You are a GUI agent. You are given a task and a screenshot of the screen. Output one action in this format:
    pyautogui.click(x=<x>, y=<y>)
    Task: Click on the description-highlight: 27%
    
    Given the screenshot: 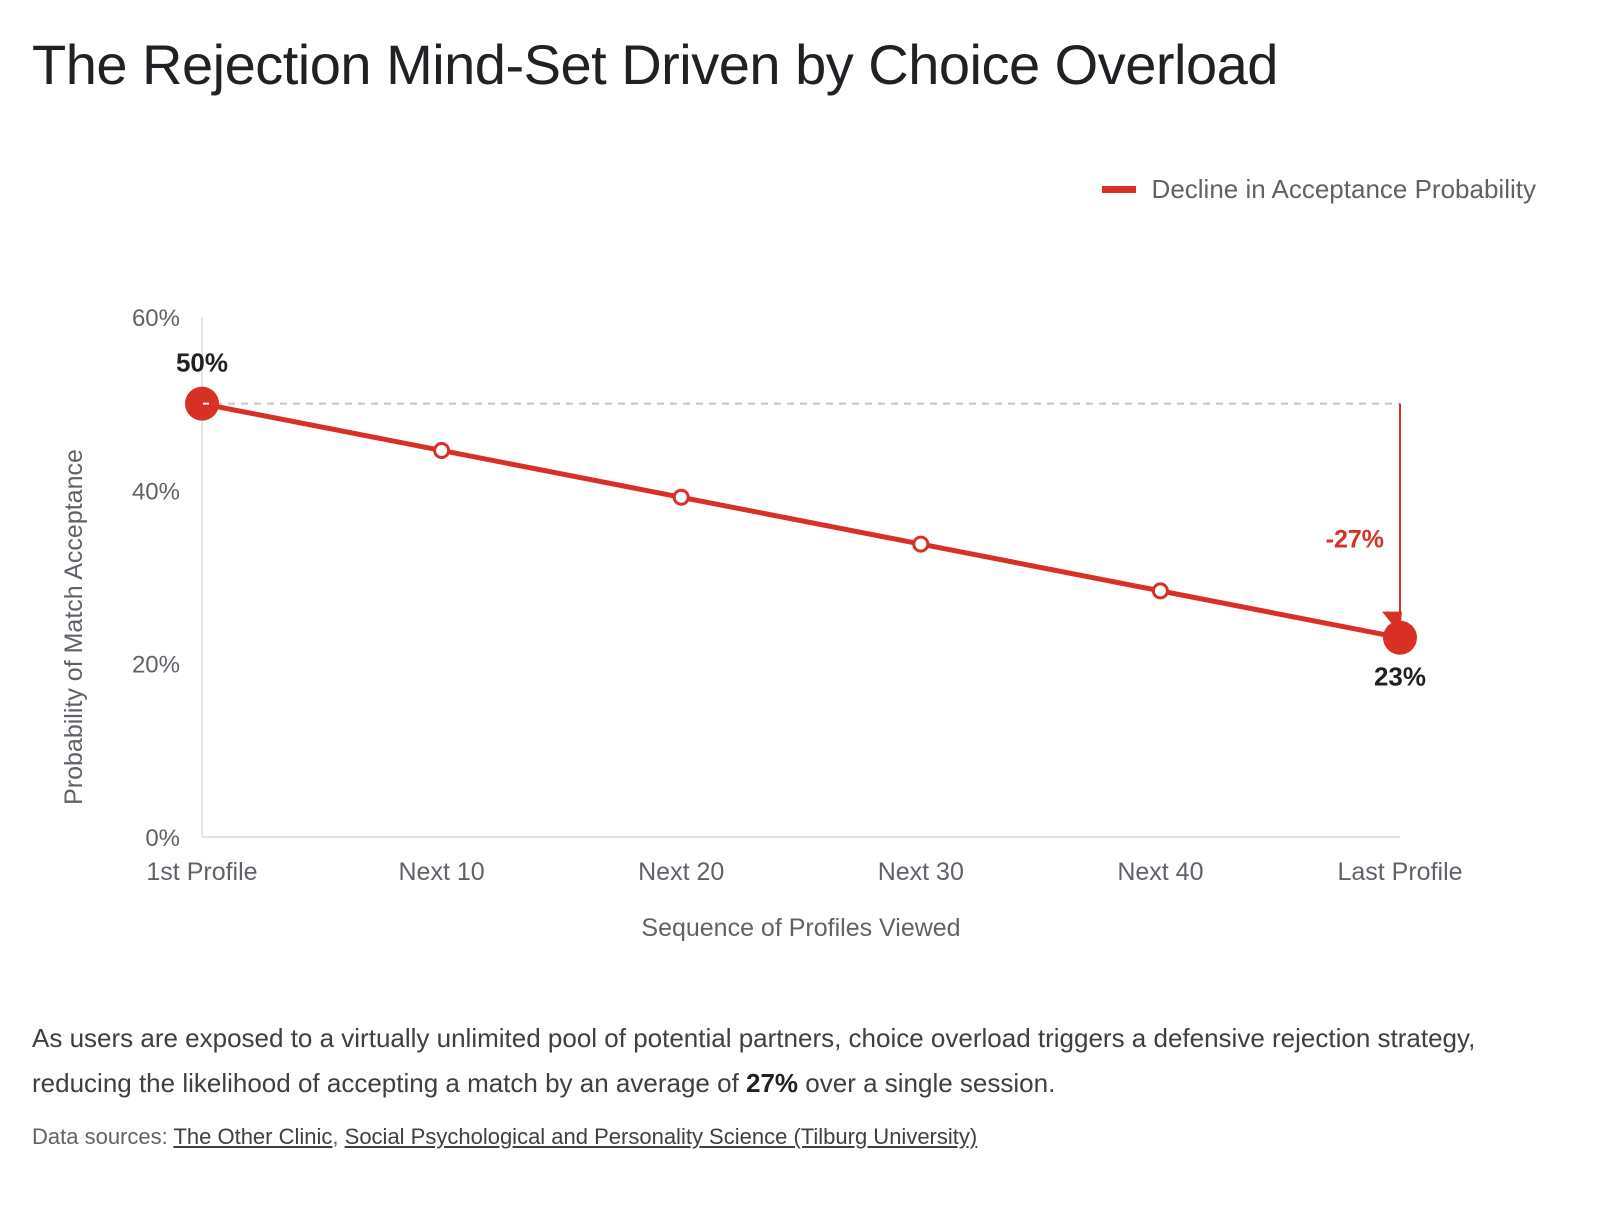 What is the action you would take?
    pyautogui.click(x=772, y=1083)
    